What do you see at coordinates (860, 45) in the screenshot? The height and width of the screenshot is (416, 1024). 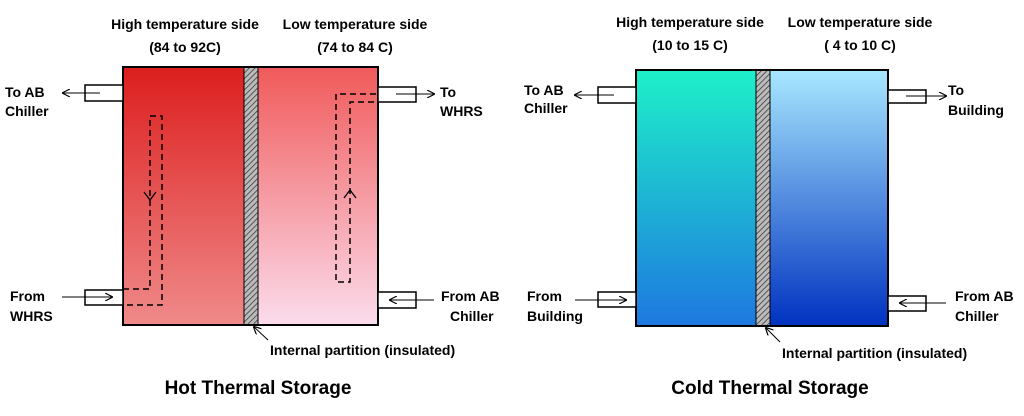 I see `side-range: ( 4 to 10 C)` at bounding box center [860, 45].